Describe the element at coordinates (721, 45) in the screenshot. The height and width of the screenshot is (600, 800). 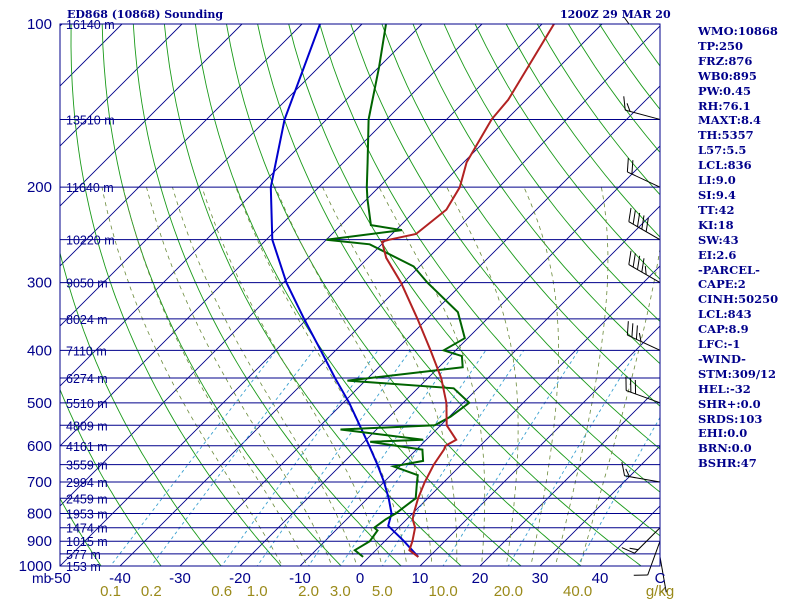
I see `index-item: TP:250` at that location.